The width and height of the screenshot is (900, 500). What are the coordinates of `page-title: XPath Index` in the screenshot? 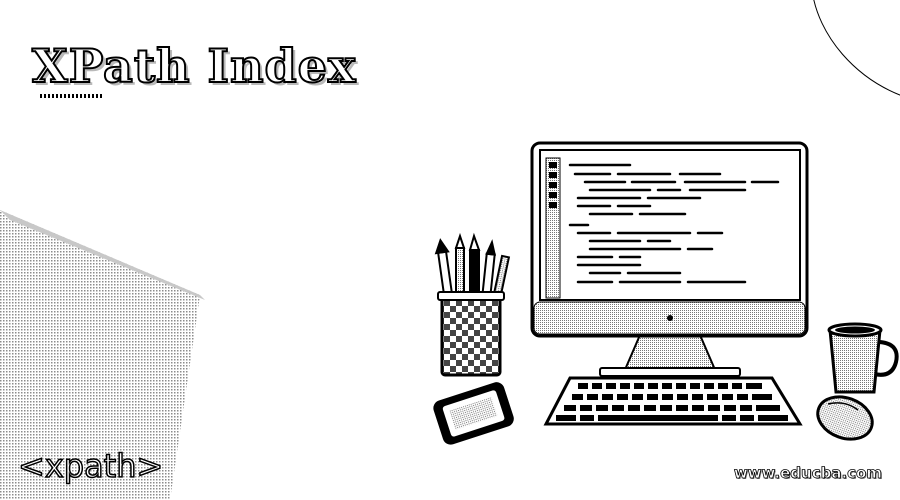 It's located at (194, 66).